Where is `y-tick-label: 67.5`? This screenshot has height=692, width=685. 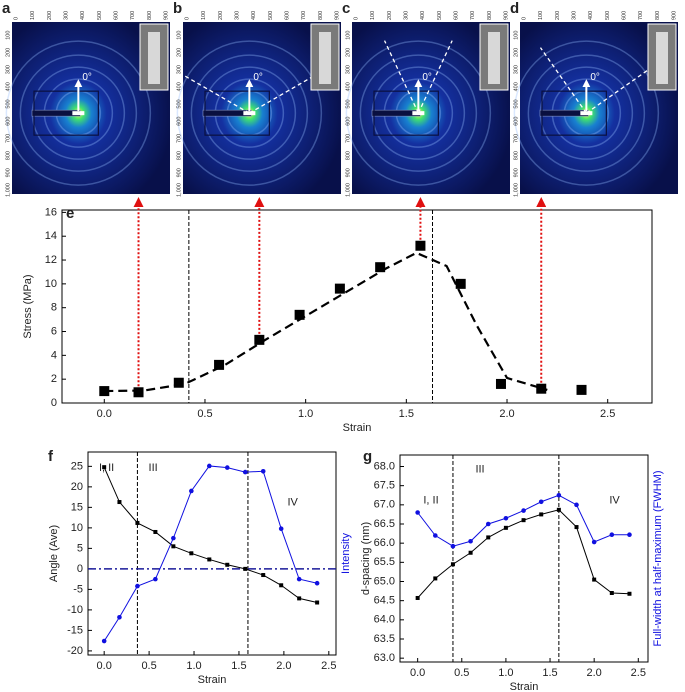
y-tick-label: 67.5 is located at coordinates (384, 486).